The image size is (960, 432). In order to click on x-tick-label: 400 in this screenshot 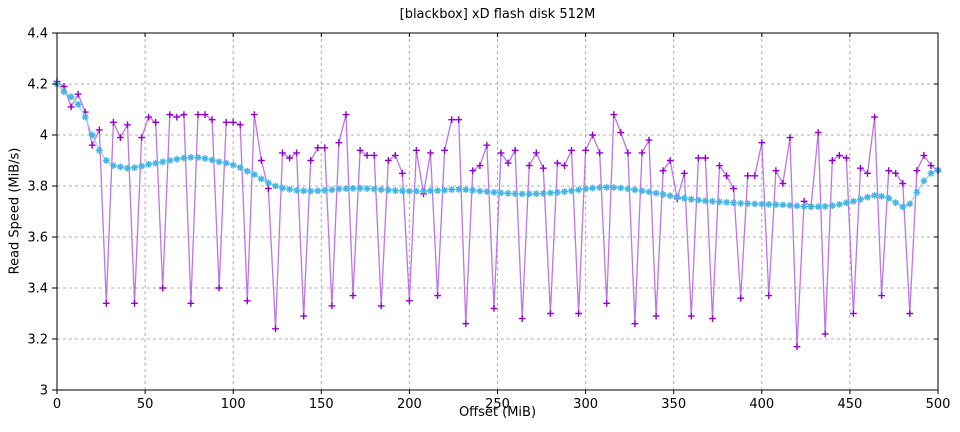, I will do `click(761, 404)`.